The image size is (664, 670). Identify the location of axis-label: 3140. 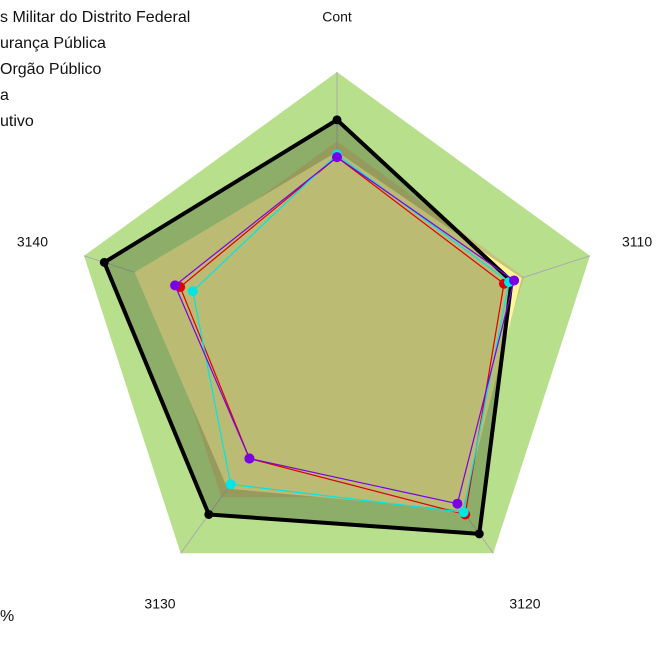
(32, 242).